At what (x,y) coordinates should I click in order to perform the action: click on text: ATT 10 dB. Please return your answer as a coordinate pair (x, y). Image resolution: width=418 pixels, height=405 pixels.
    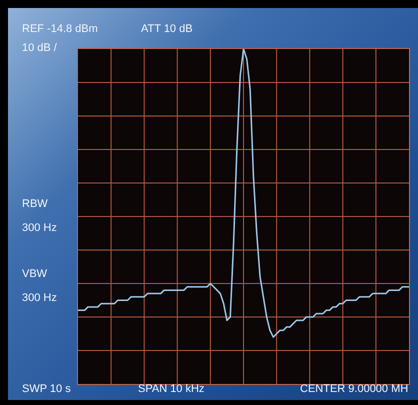
    Looking at the image, I should click on (167, 29).